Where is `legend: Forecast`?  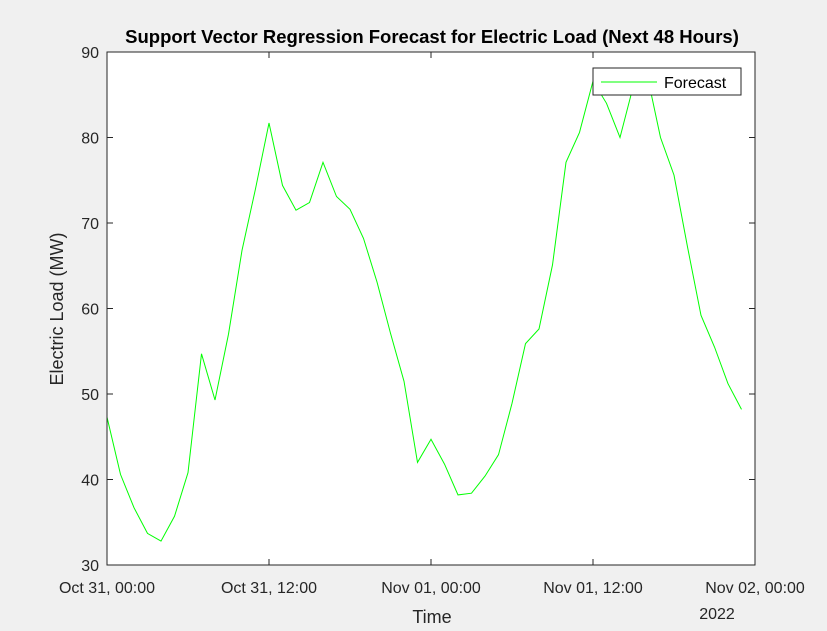 legend: Forecast is located at coordinates (667, 81).